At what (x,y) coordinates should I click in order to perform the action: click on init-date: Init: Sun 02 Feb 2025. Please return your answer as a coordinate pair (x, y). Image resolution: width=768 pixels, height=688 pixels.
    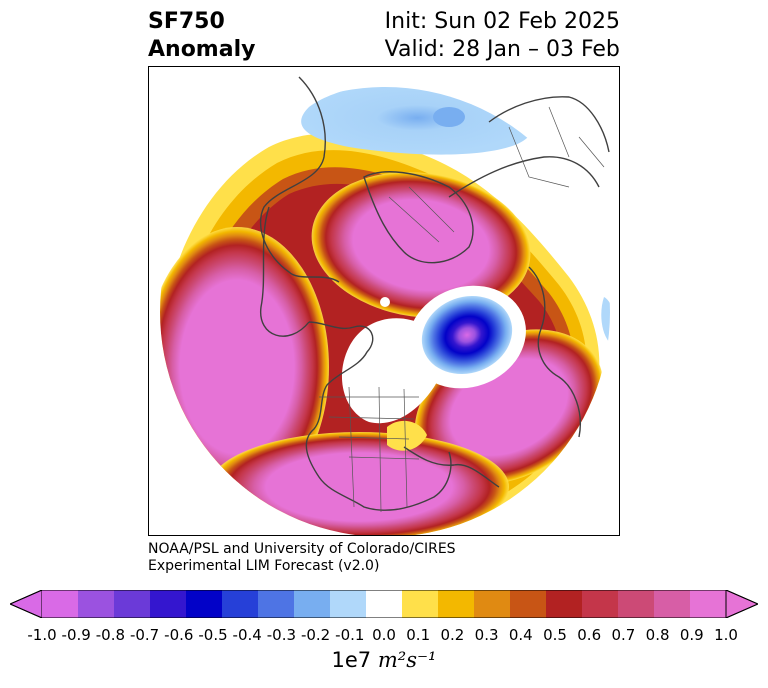
    Looking at the image, I should click on (502, 21).